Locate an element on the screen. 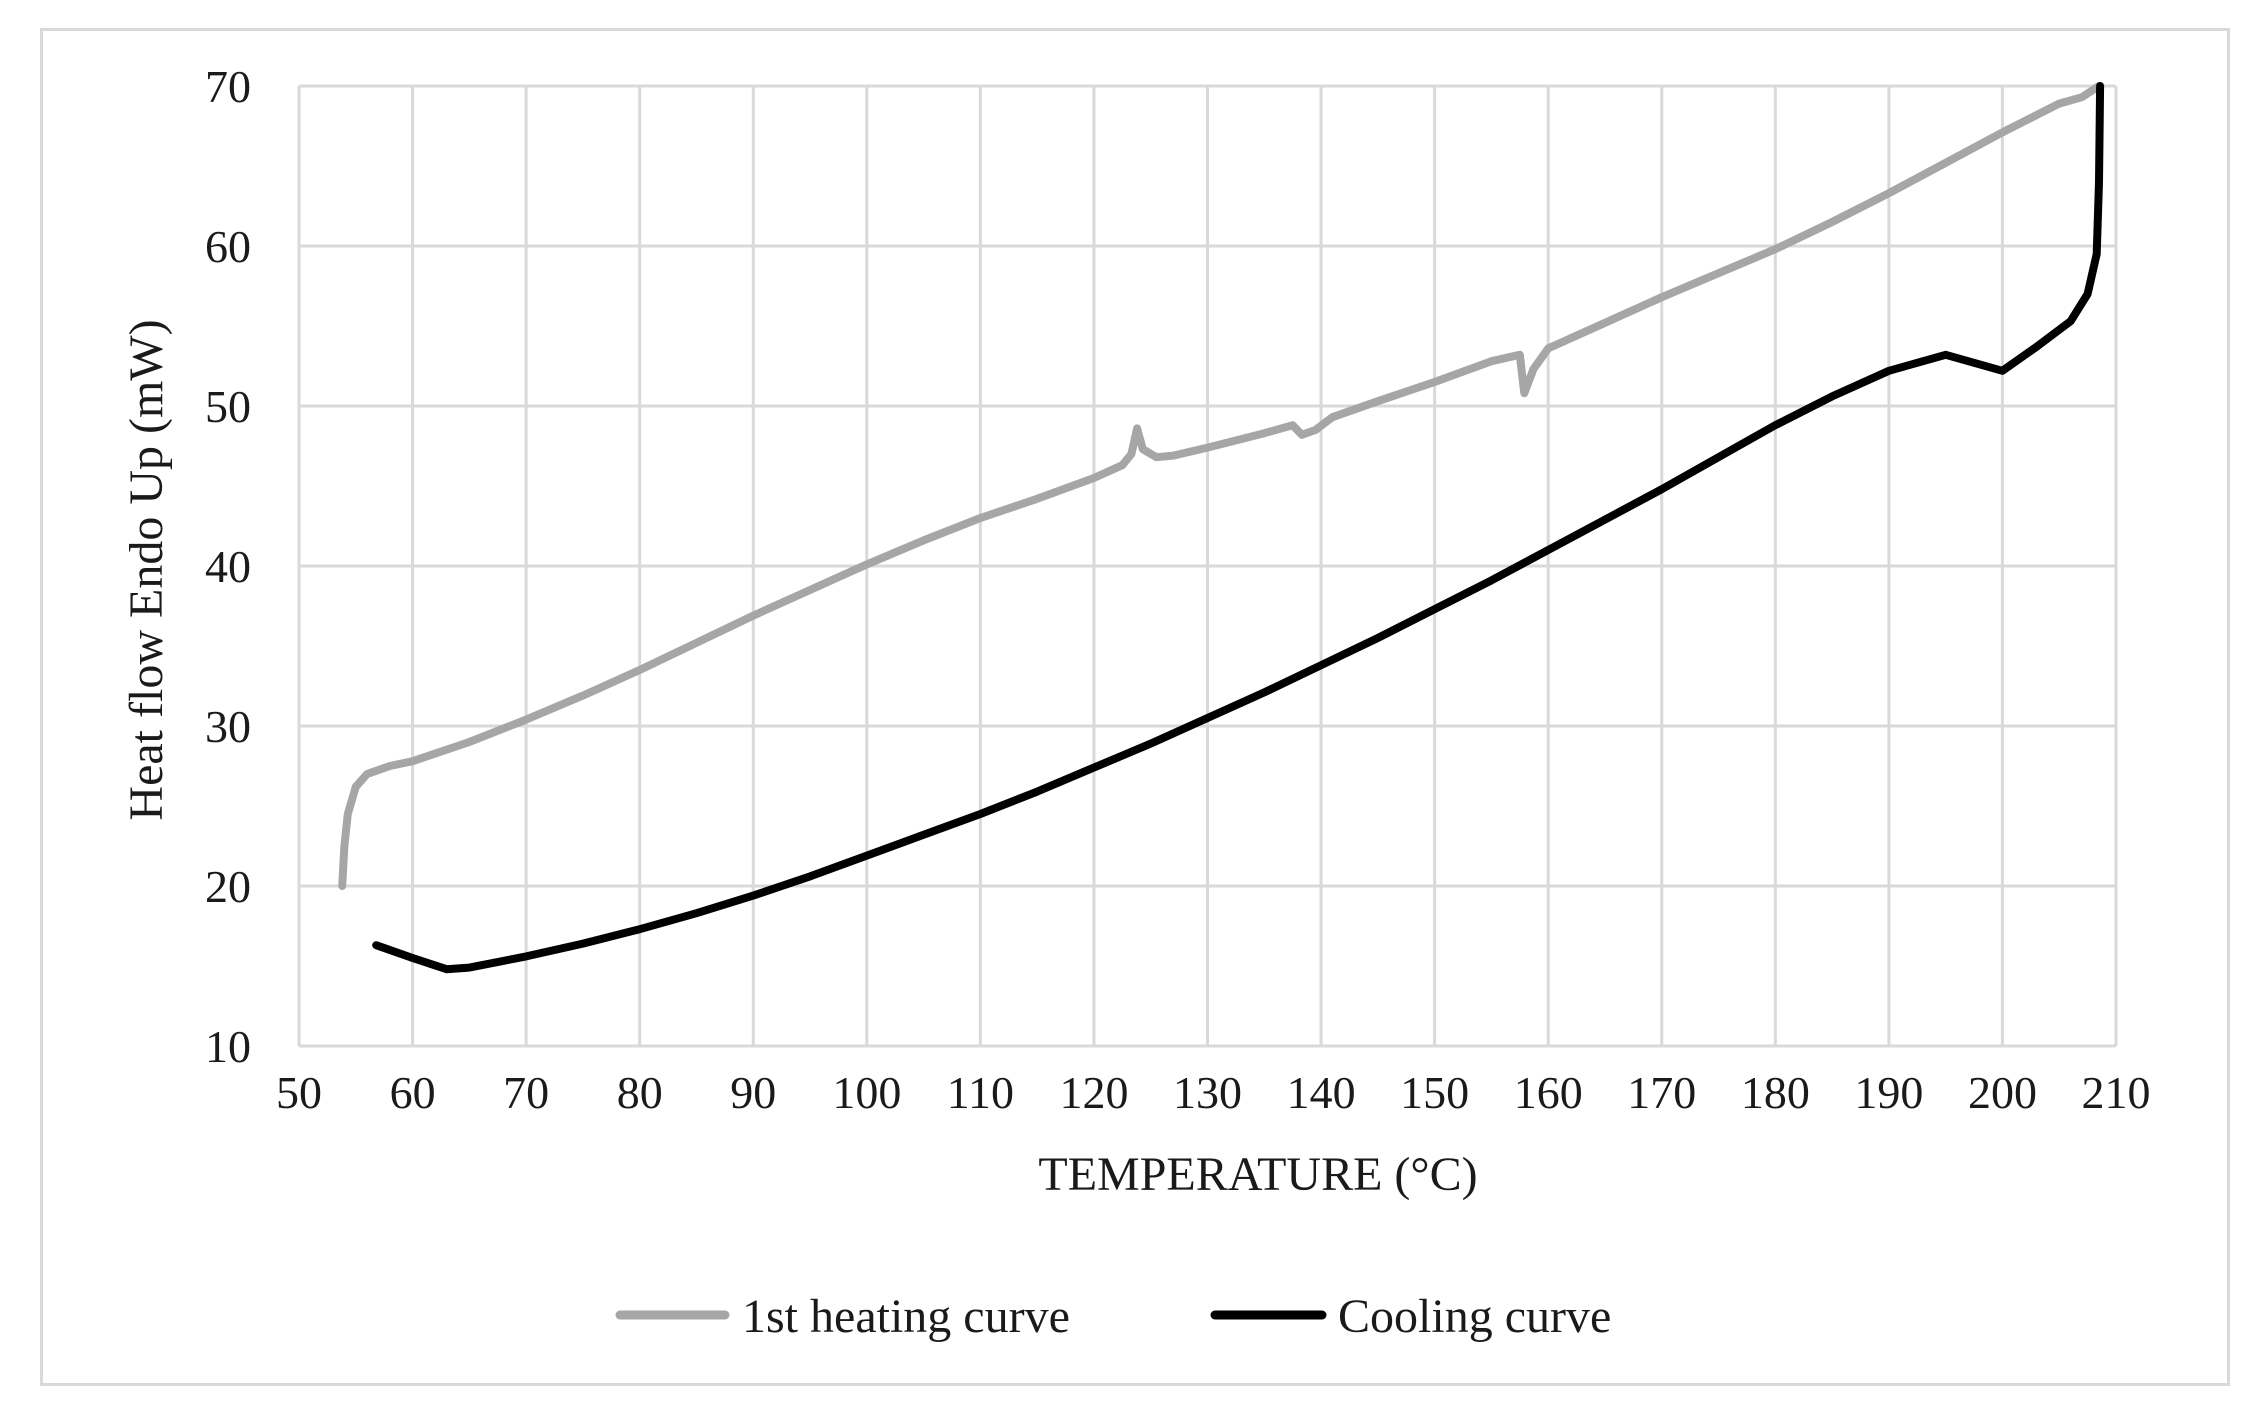 This screenshot has width=2243, height=1406. x-tick-label: 190 is located at coordinates (1888, 1092).